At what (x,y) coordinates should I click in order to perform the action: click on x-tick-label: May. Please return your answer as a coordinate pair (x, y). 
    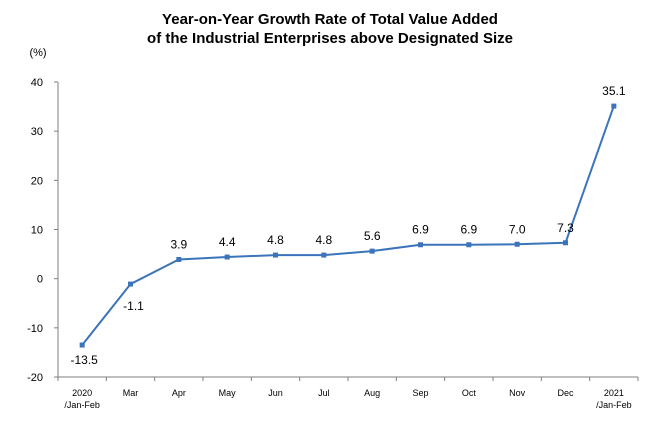
    Looking at the image, I should click on (228, 393).